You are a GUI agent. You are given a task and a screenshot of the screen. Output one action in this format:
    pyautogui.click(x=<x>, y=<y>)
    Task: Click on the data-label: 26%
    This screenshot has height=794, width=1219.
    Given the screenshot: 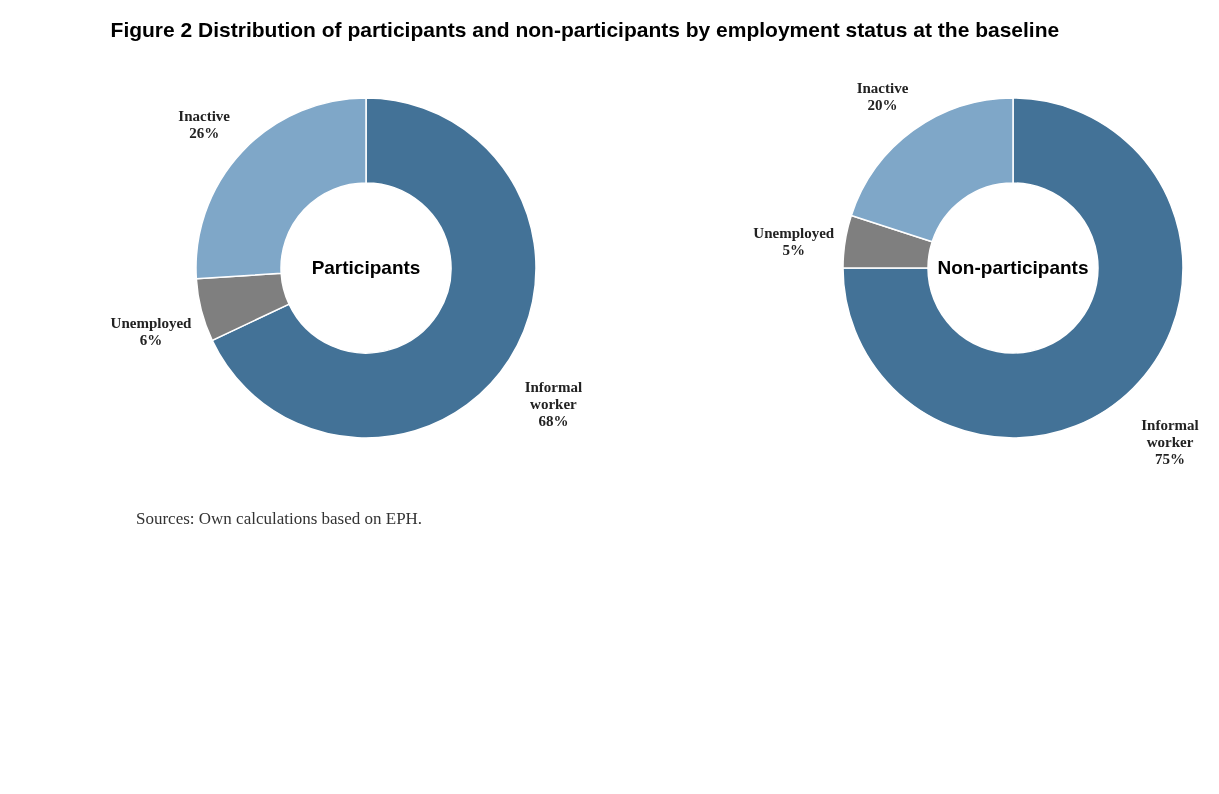 What is the action you would take?
    pyautogui.click(x=204, y=133)
    